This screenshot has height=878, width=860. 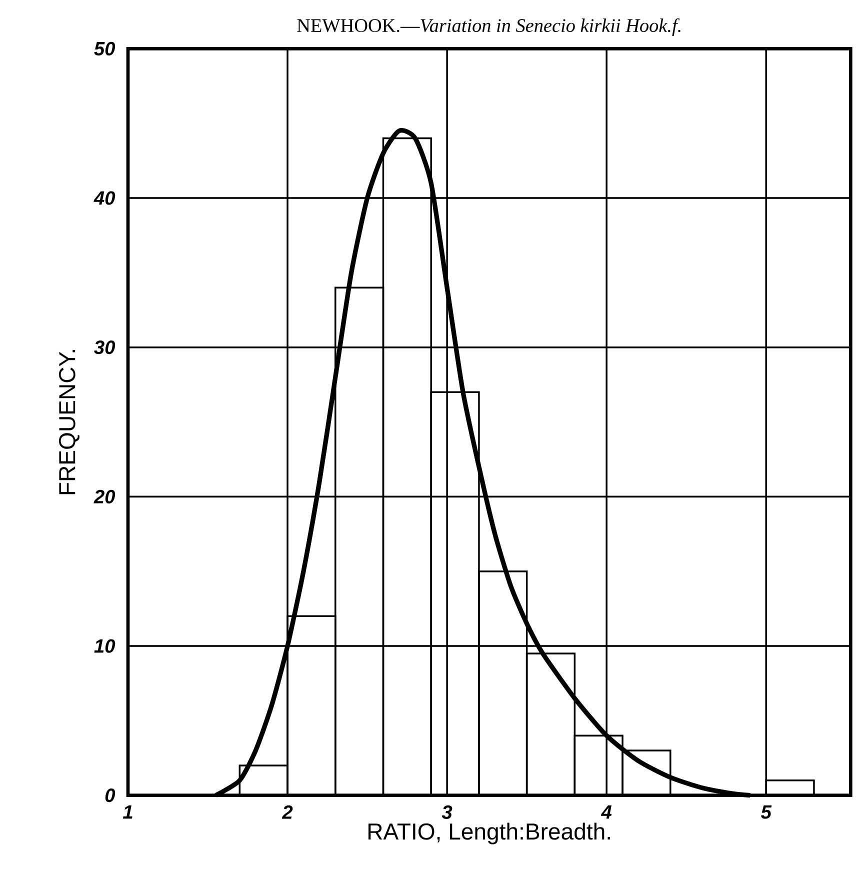 I want to click on y-tick-label: 0, so click(x=110, y=795).